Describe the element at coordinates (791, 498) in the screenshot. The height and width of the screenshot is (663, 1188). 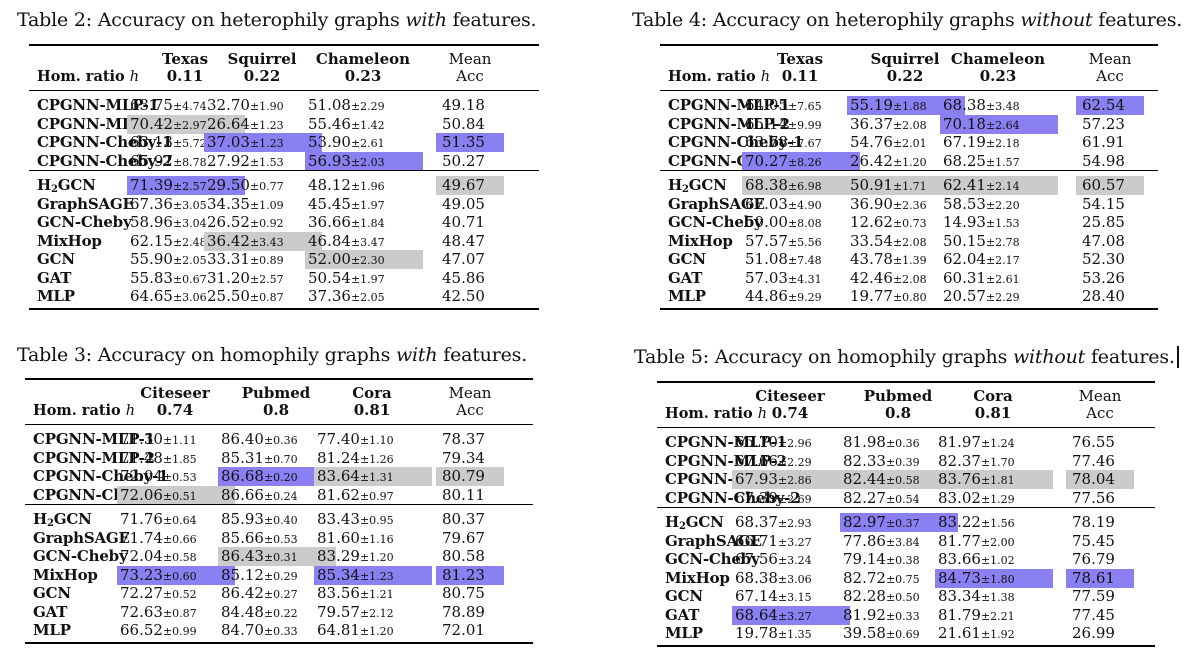
I see `accuracy-cell: 67.39±2.69` at that location.